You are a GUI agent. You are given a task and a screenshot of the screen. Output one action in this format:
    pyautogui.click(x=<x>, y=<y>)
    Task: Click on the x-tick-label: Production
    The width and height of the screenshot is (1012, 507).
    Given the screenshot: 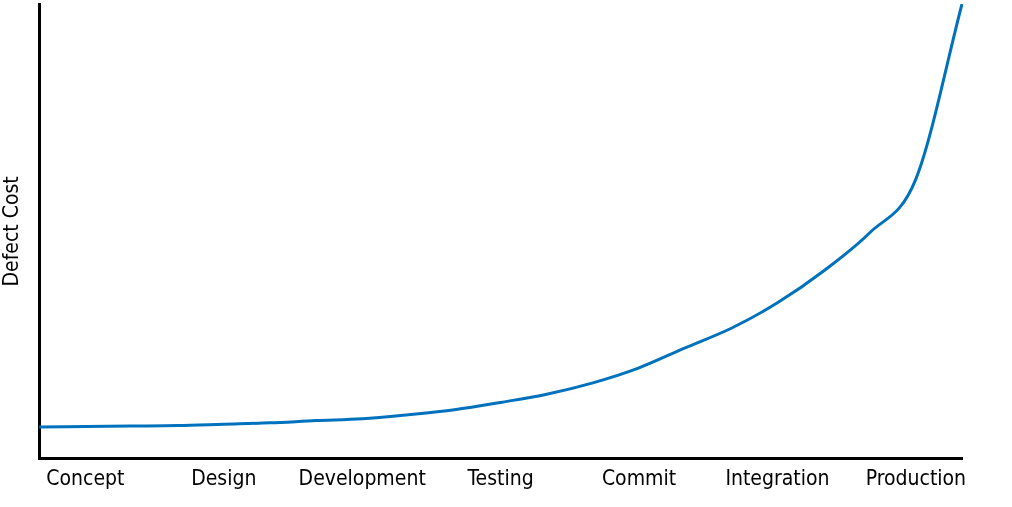 What is the action you would take?
    pyautogui.click(x=916, y=477)
    